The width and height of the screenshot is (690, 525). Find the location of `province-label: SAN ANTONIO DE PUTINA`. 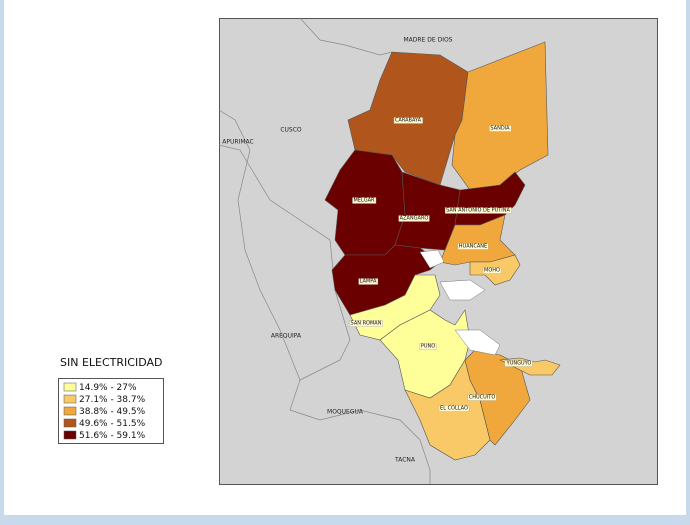

province-label: SAN ANTONIO DE PUTINA is located at coordinates (478, 211).